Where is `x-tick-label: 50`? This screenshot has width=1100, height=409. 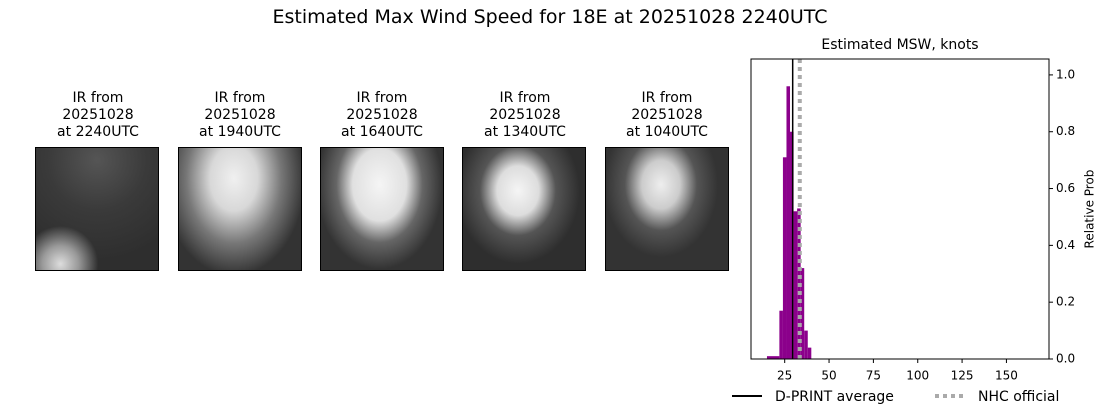 x-tick-label: 50 is located at coordinates (828, 376).